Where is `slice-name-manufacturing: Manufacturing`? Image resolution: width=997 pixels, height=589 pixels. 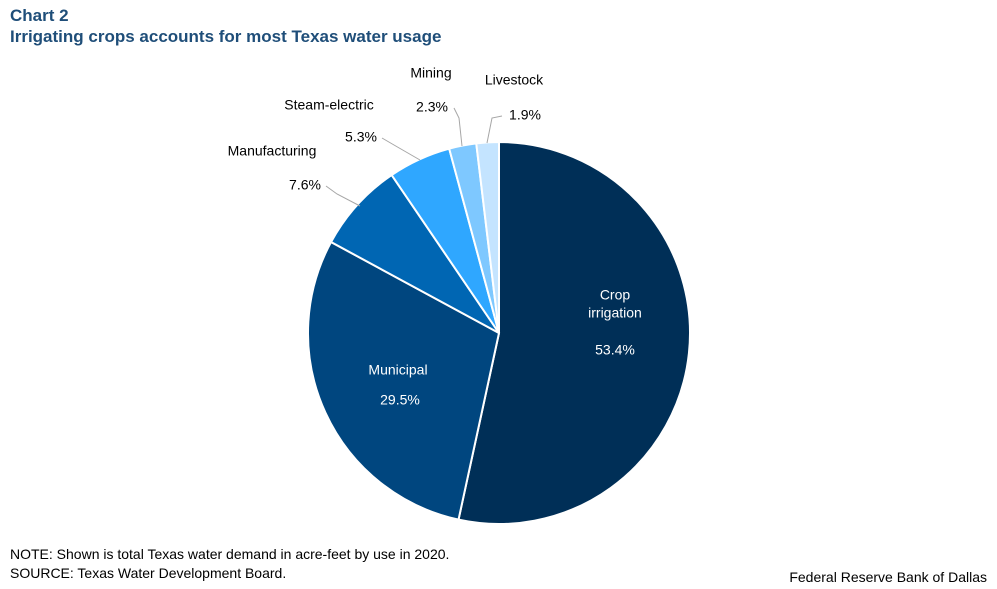 slice-name-manufacturing: Manufacturing is located at coordinates (272, 151).